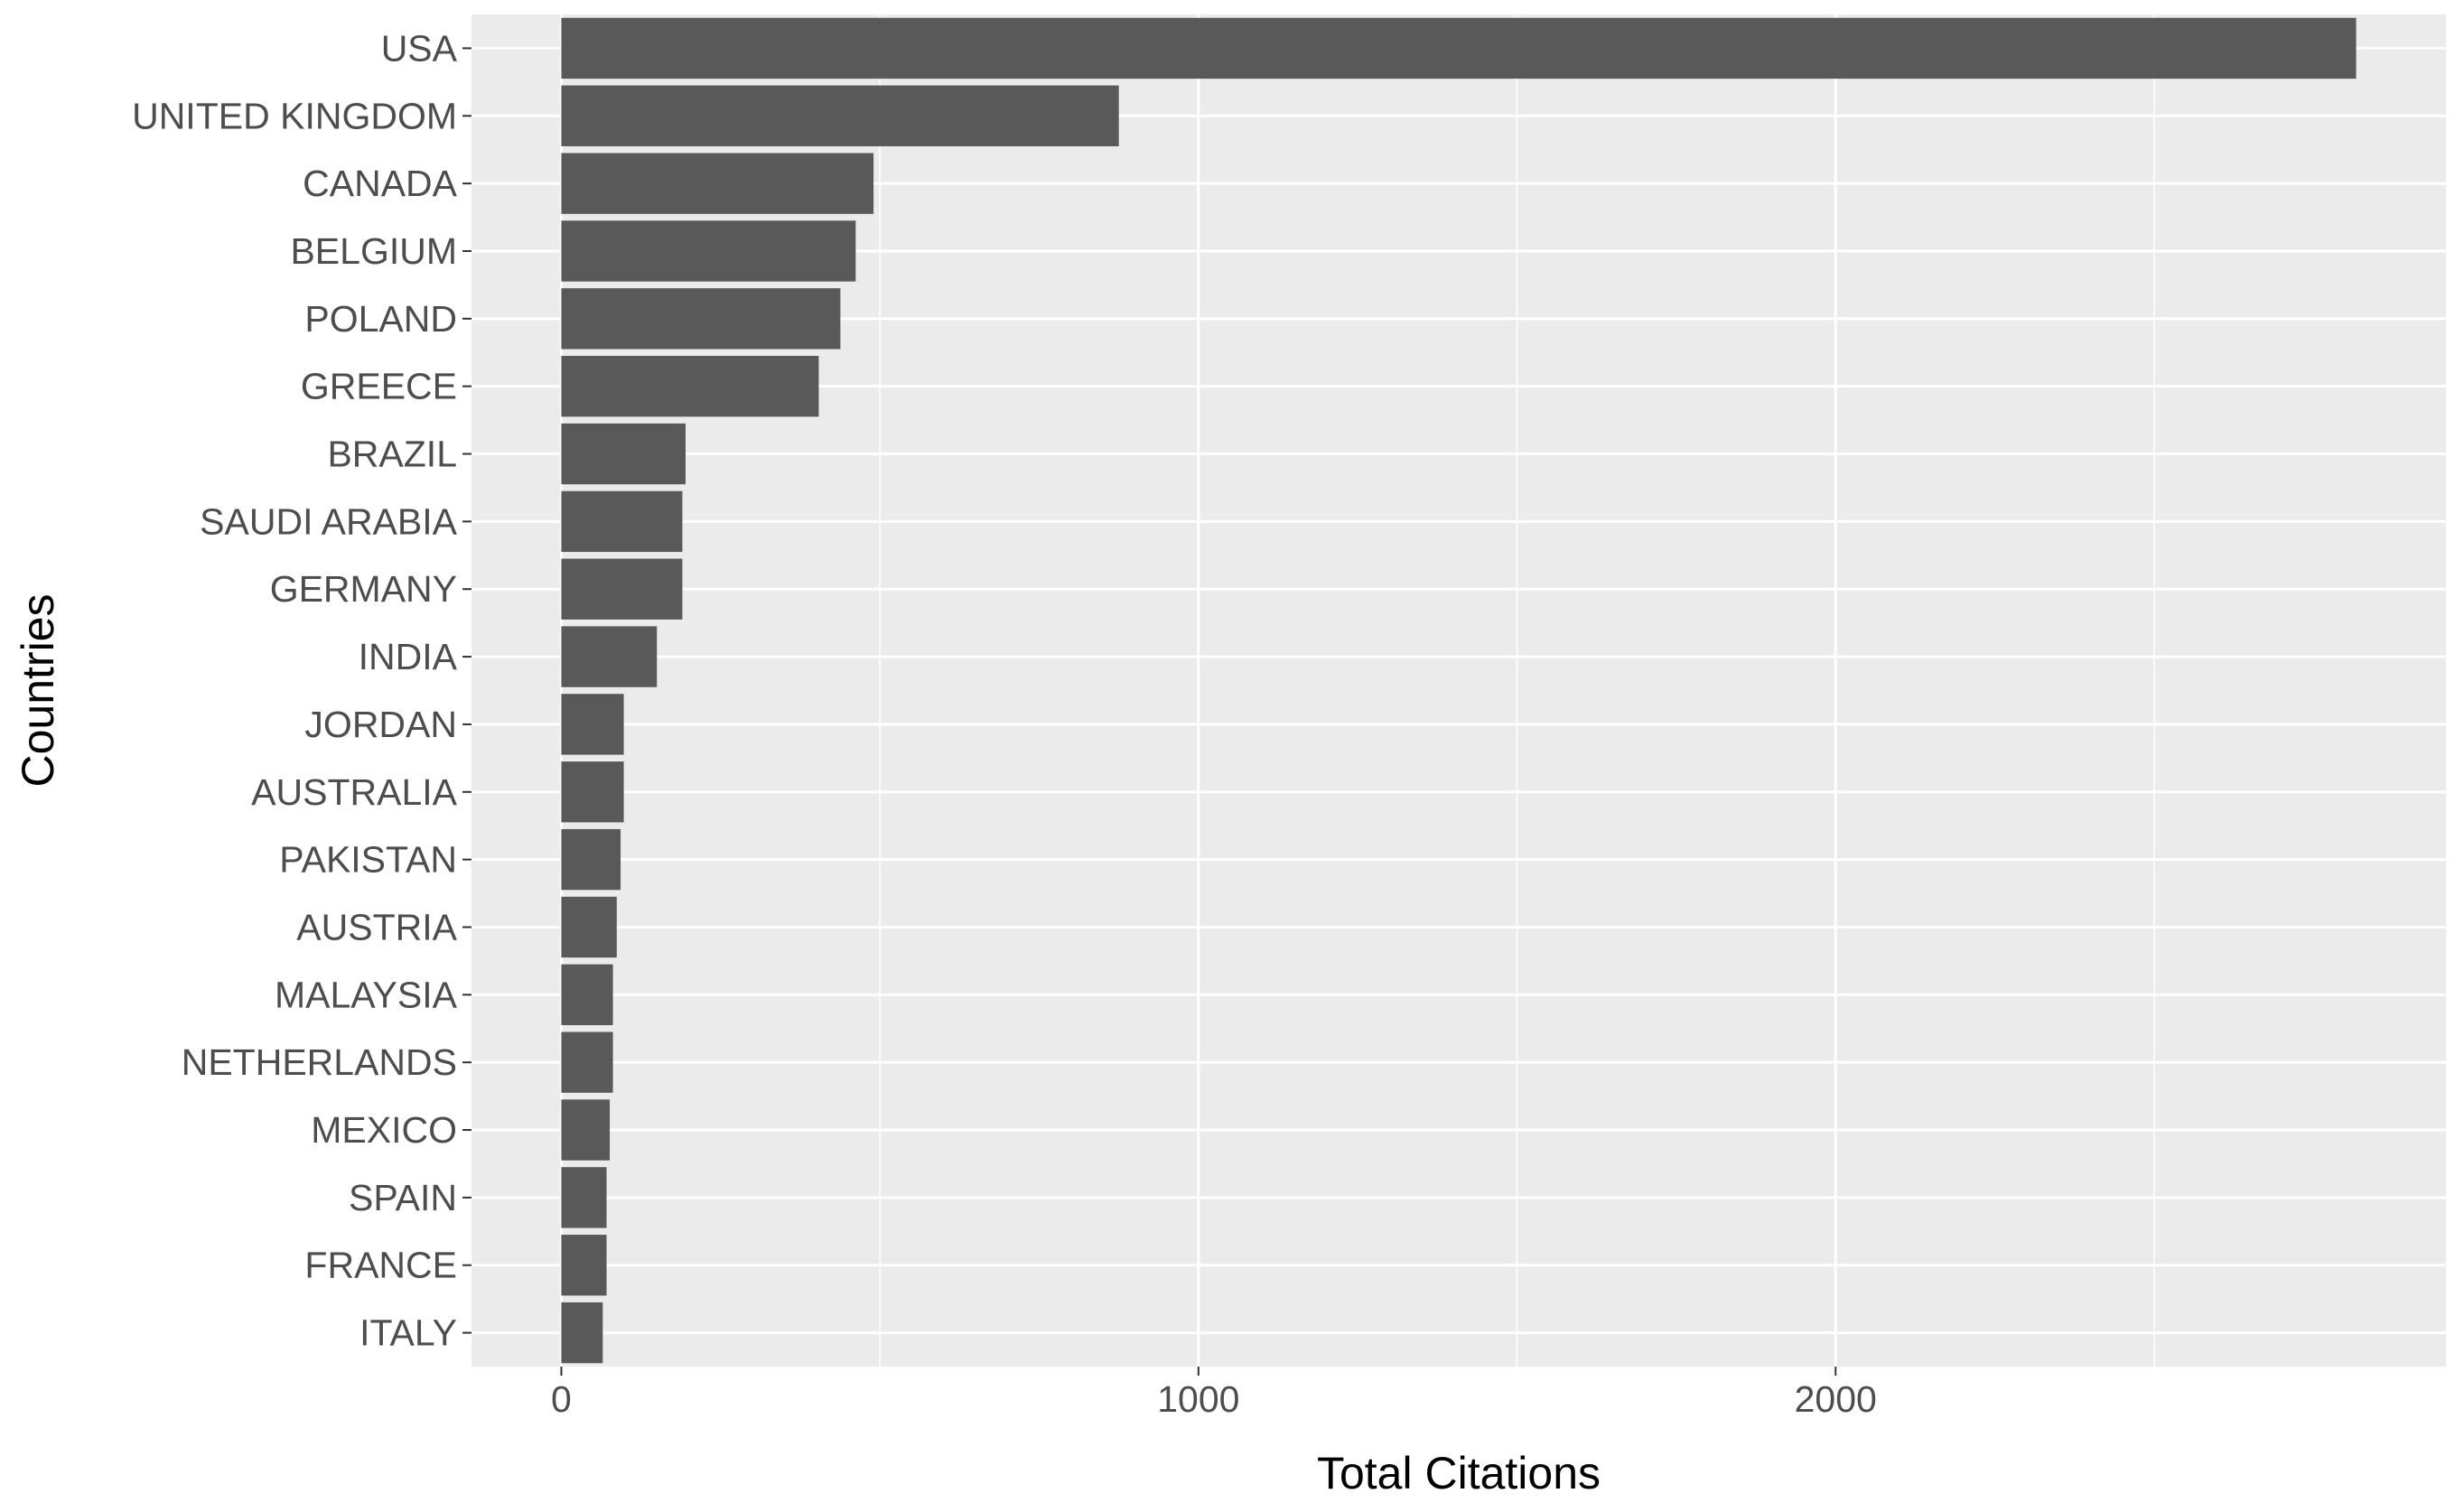  I want to click on x-axis: 0 1000 2000, so click(1214, 1393).